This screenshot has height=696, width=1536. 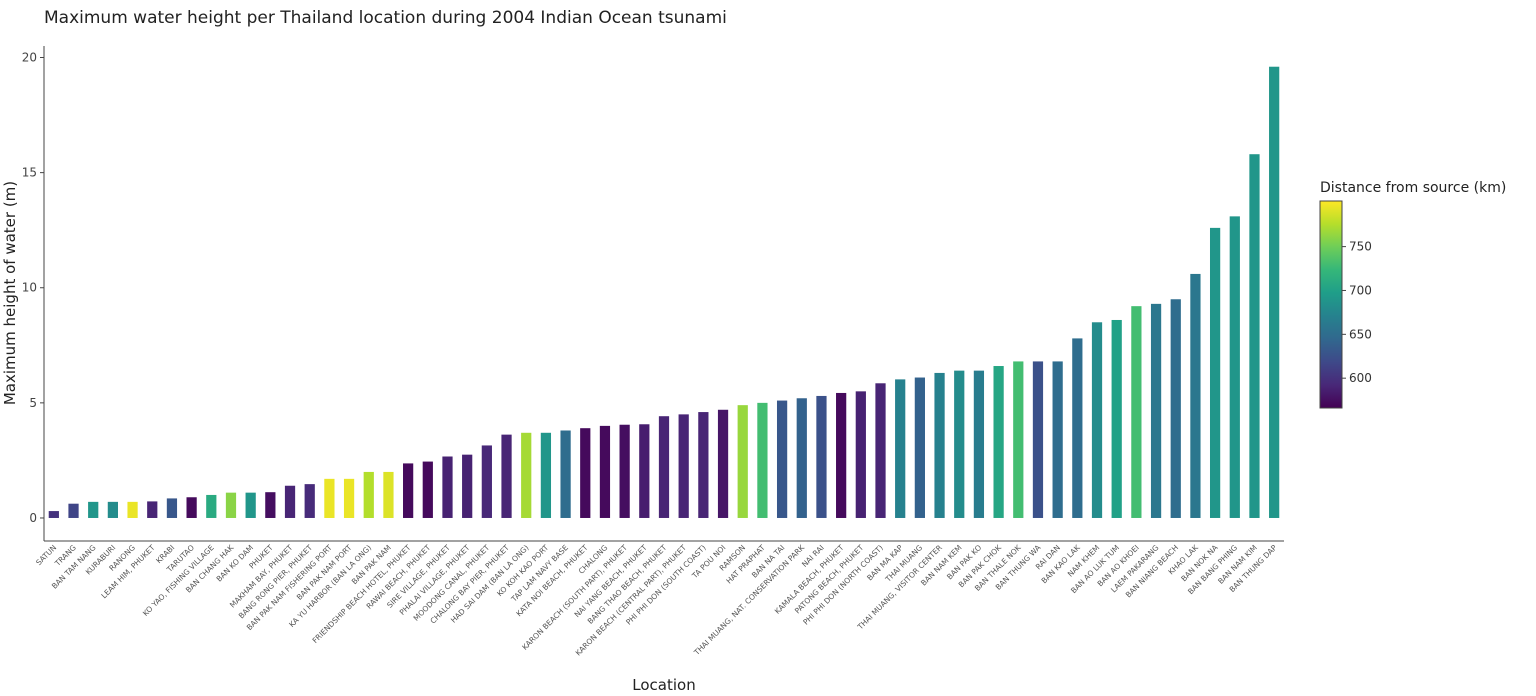 I want to click on colorbar-tick-label: 750, so click(x=1360, y=247).